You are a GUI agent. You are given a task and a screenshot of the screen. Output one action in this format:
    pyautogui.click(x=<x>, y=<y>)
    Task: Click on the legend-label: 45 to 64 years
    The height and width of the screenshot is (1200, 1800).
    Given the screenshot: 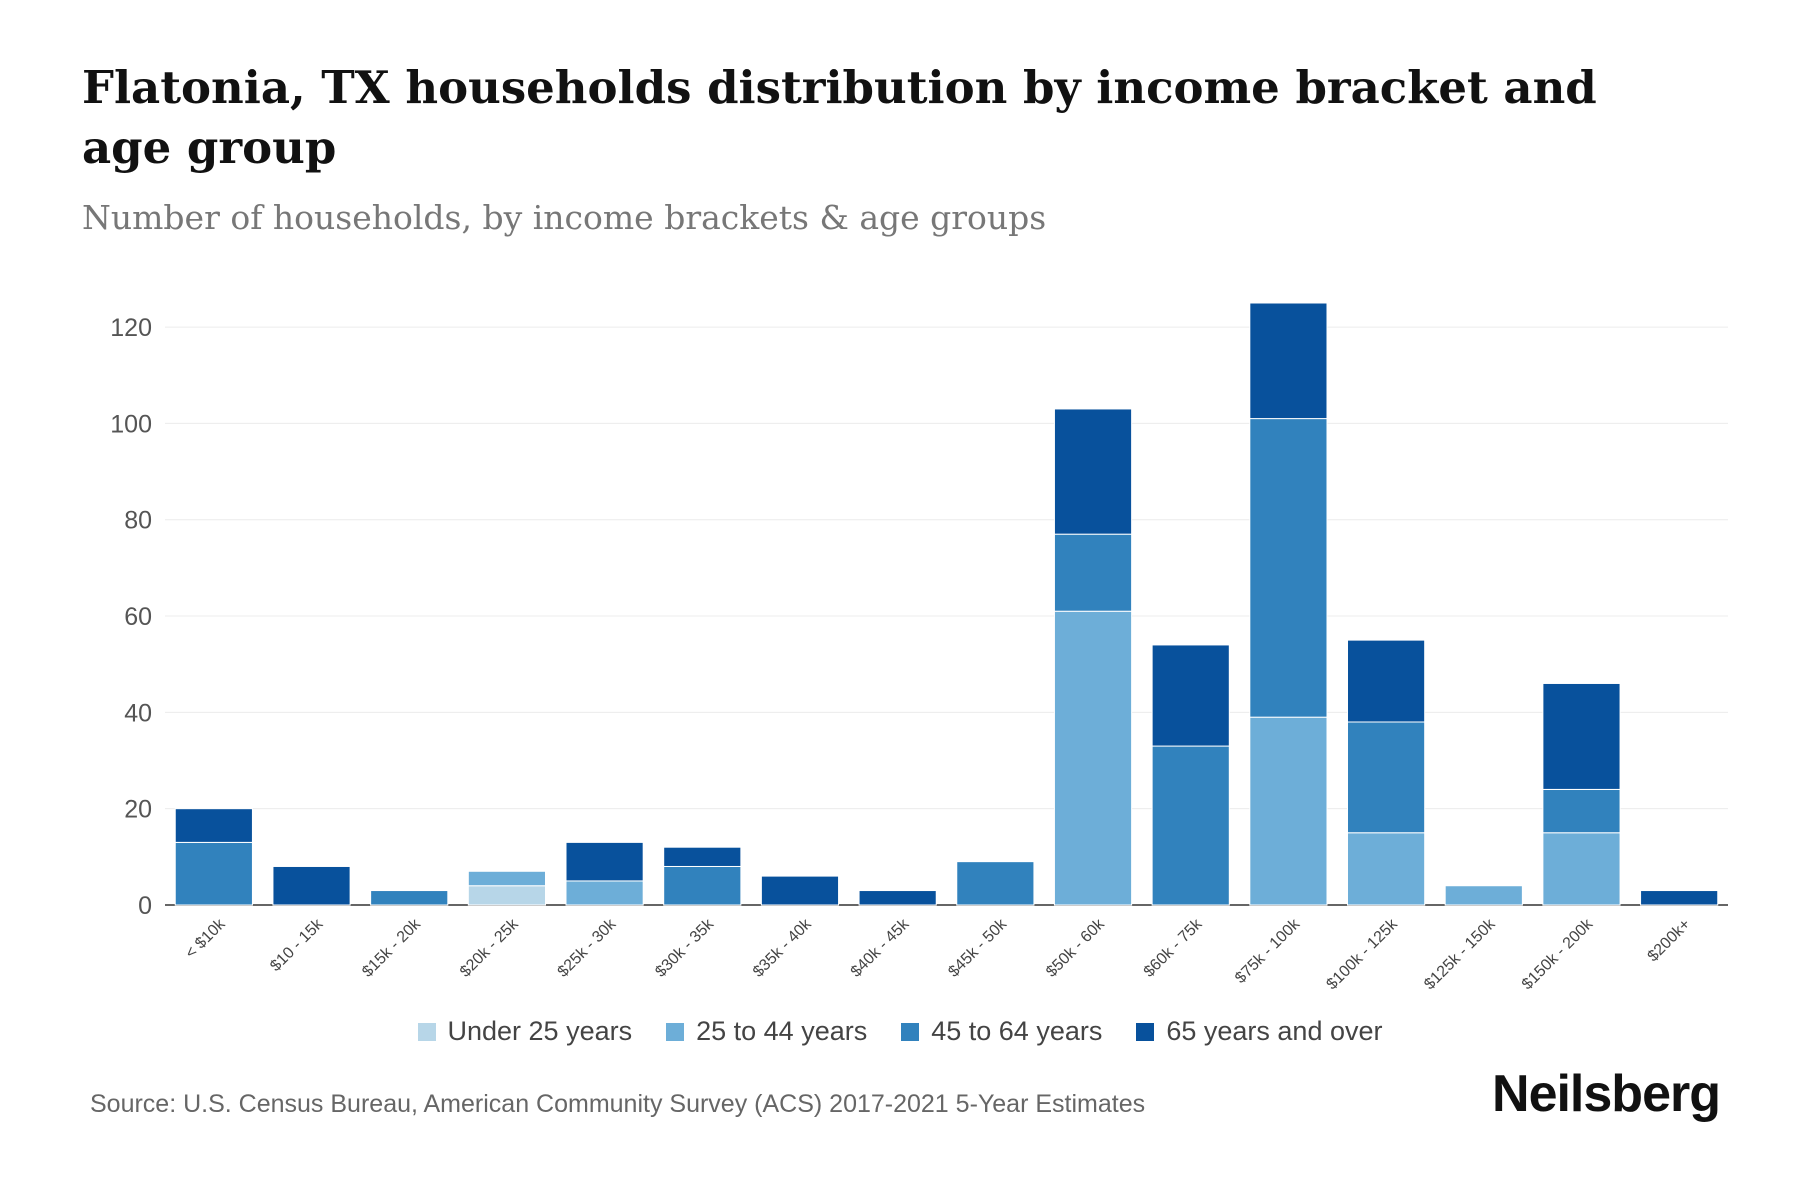 What is the action you would take?
    pyautogui.click(x=1017, y=1031)
    